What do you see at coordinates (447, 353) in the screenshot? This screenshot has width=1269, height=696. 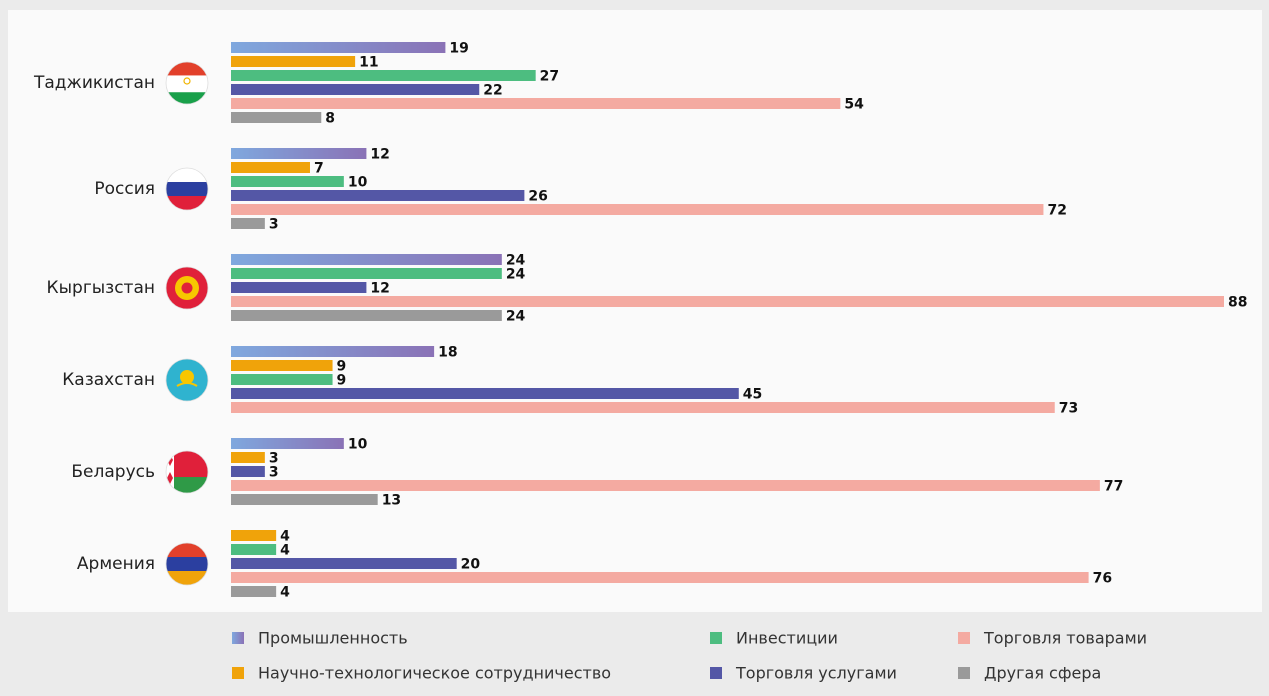 I see `value-label: 18` at bounding box center [447, 353].